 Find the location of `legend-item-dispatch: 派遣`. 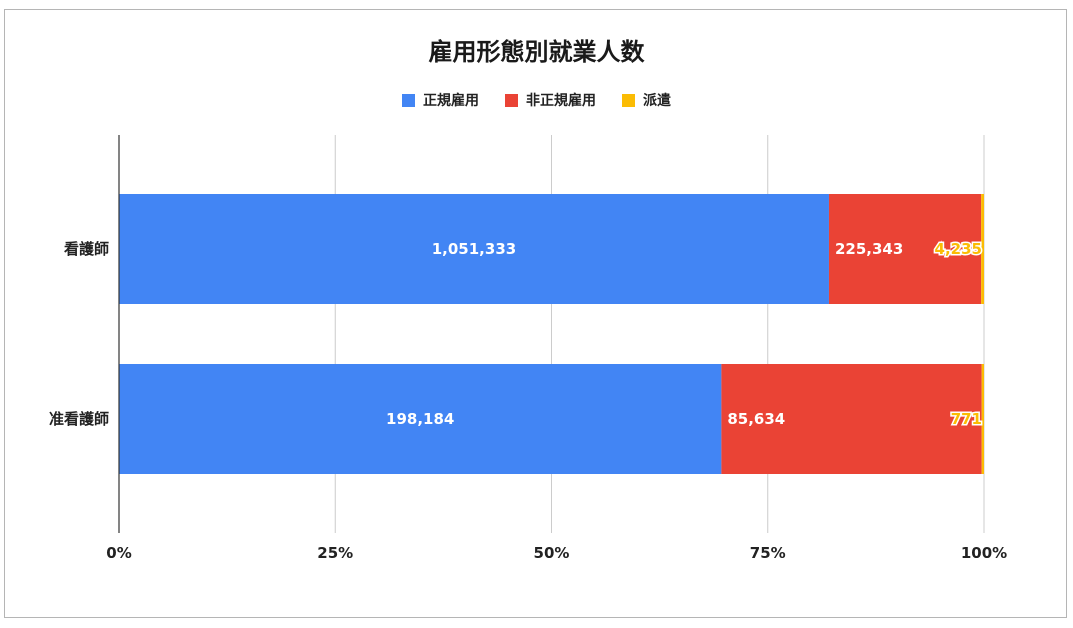

legend-item-dispatch: 派遣 is located at coordinates (646, 100).